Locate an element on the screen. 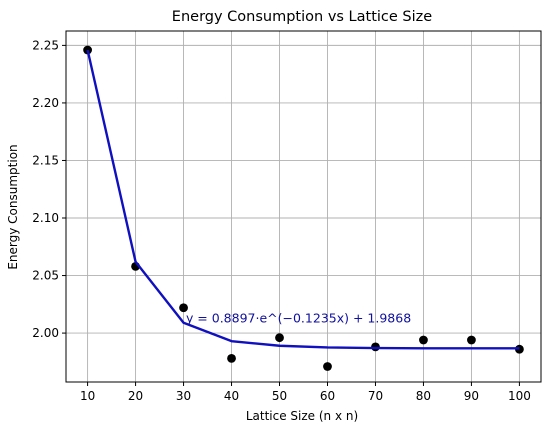 The height and width of the screenshot is (431, 550). chart-title: Energy Consumption vs Lattice Size is located at coordinates (302, 17).